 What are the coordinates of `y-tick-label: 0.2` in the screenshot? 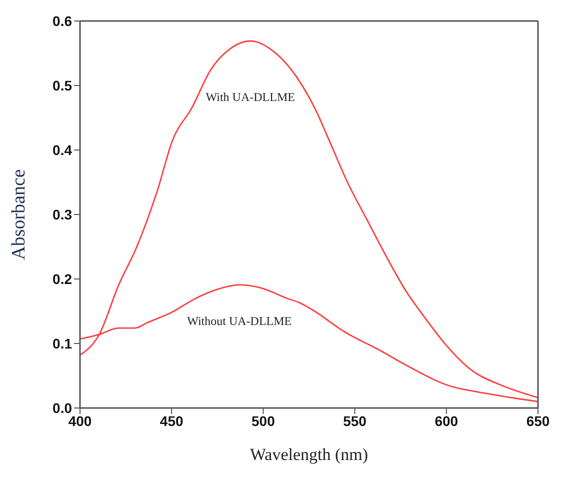 It's located at (62, 278).